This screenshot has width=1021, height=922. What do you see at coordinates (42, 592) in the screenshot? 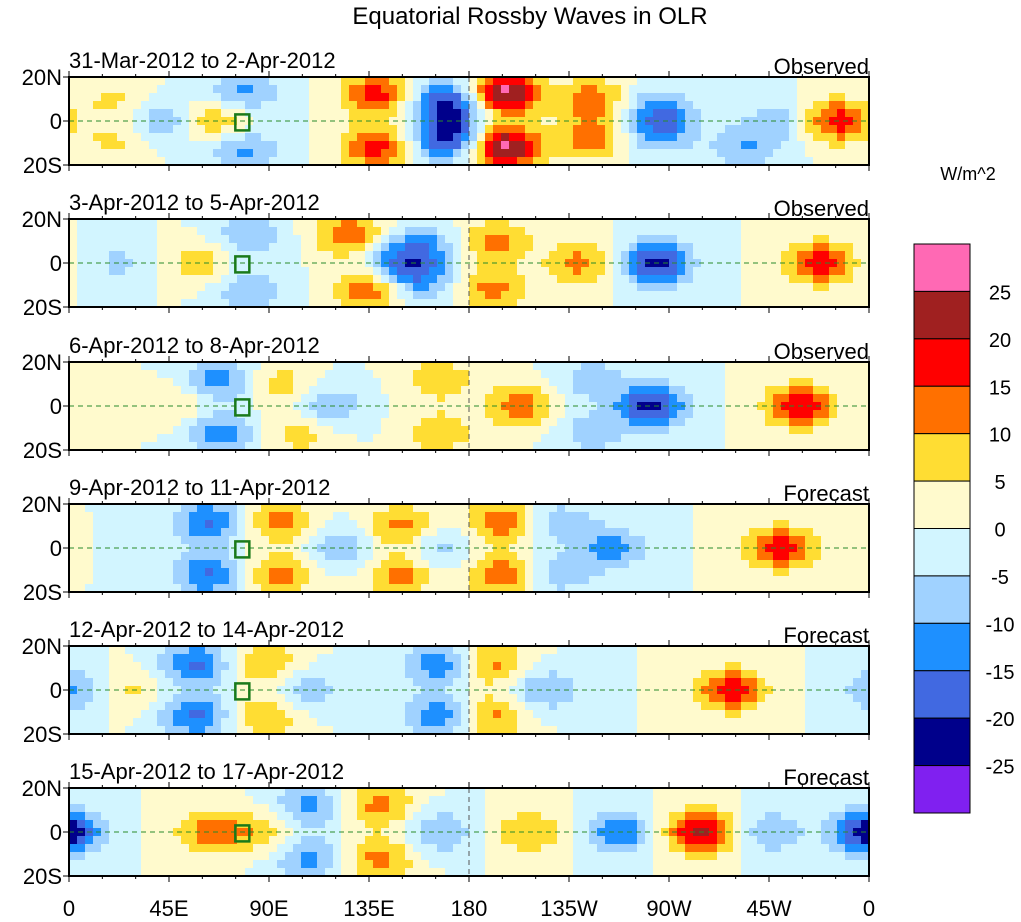
I see `y-tick-label: 20S` at bounding box center [42, 592].